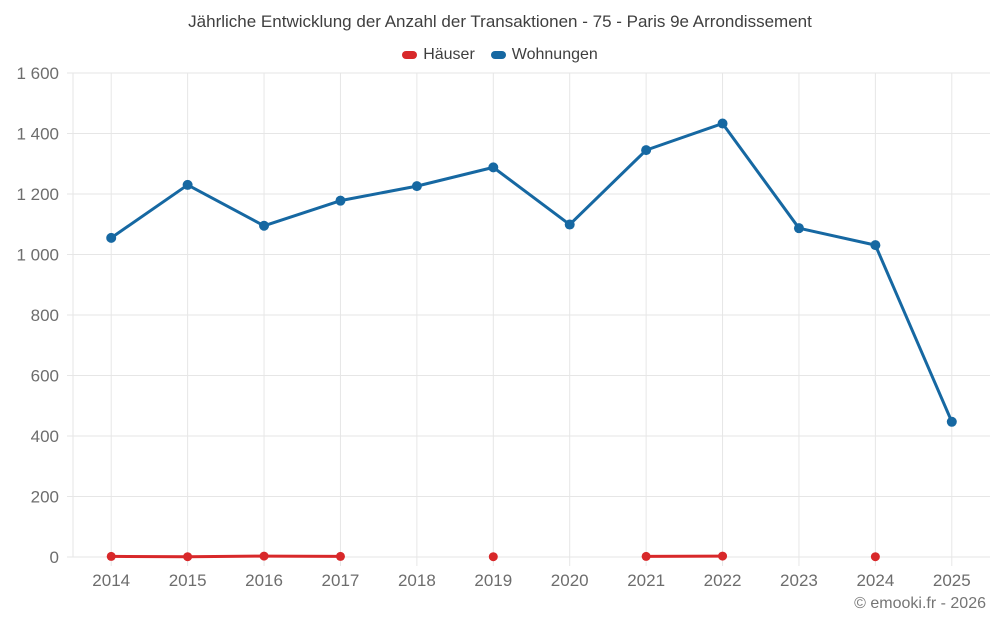  I want to click on legend-label-haeuser: Häuser, so click(449, 54).